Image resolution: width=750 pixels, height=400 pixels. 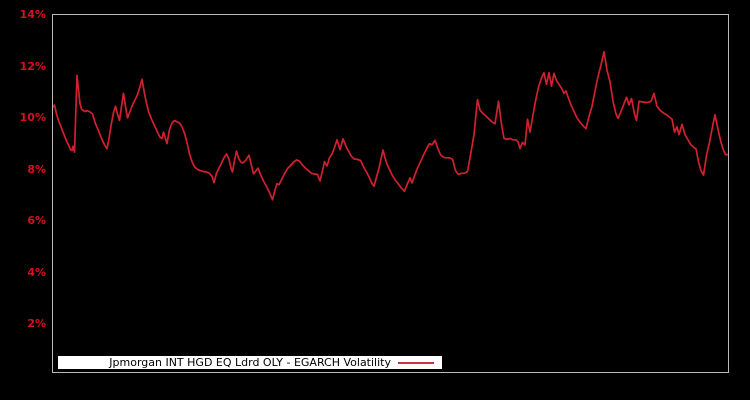 I want to click on y-tick-label: 2%, so click(x=36, y=324).